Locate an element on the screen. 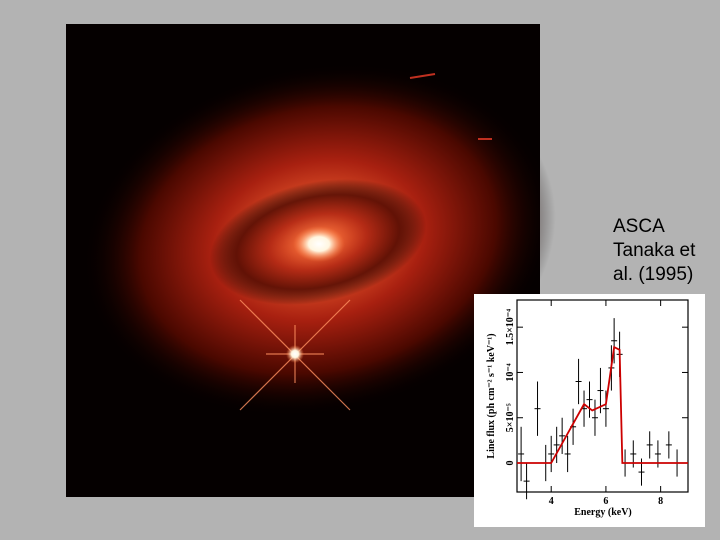 Image resolution: width=720 pixels, height=540 pixels. y-tick-label: 10⁻⁴ is located at coordinates (510, 372).